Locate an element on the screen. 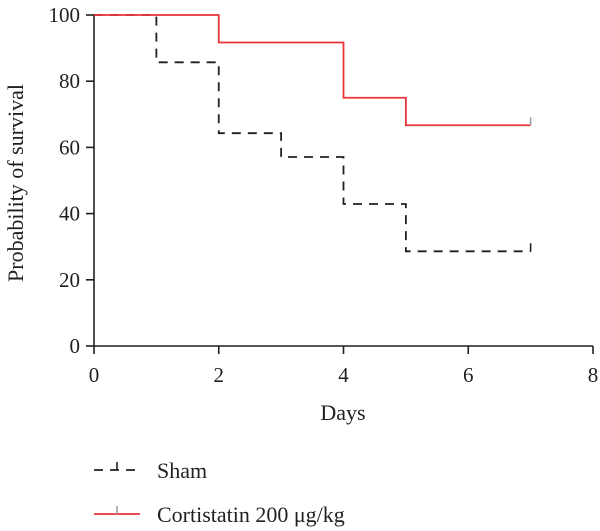 This screenshot has width=600, height=531. y-tick-label: 80 is located at coordinates (69, 81).